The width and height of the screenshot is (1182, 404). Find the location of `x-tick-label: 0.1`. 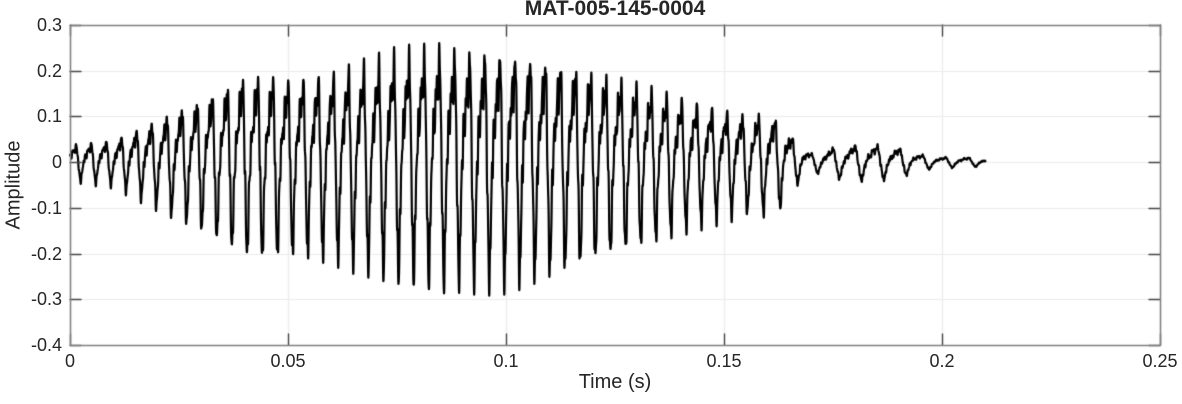

x-tick-label: 0.1 is located at coordinates (506, 361).